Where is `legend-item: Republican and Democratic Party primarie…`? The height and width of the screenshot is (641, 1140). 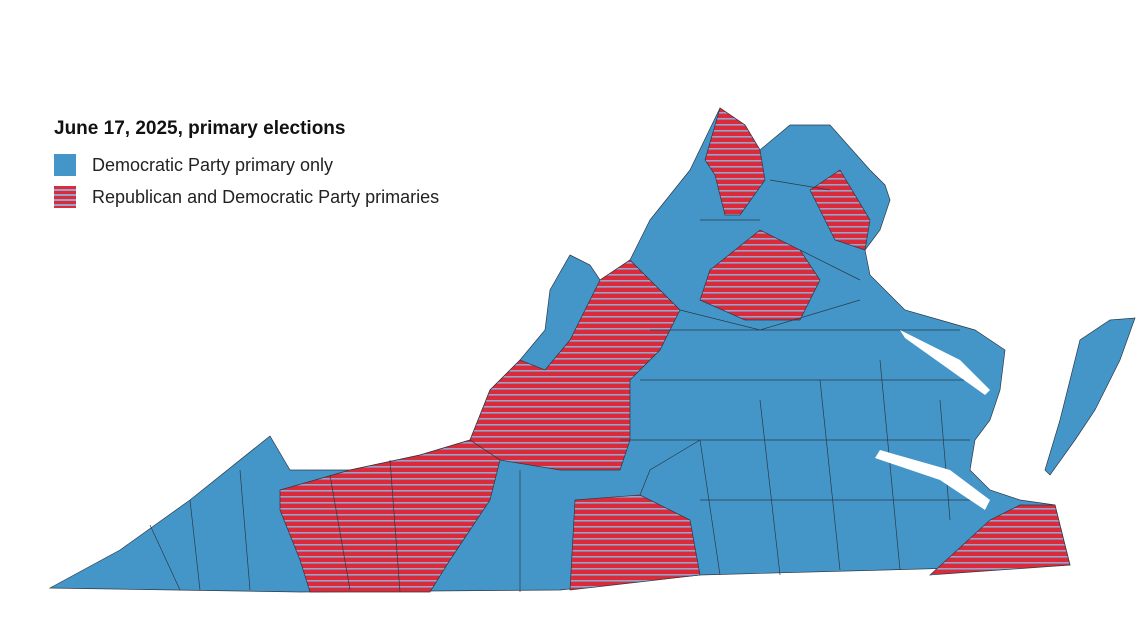
legend-item: Republican and Democratic Party primarie… is located at coordinates (246, 197).